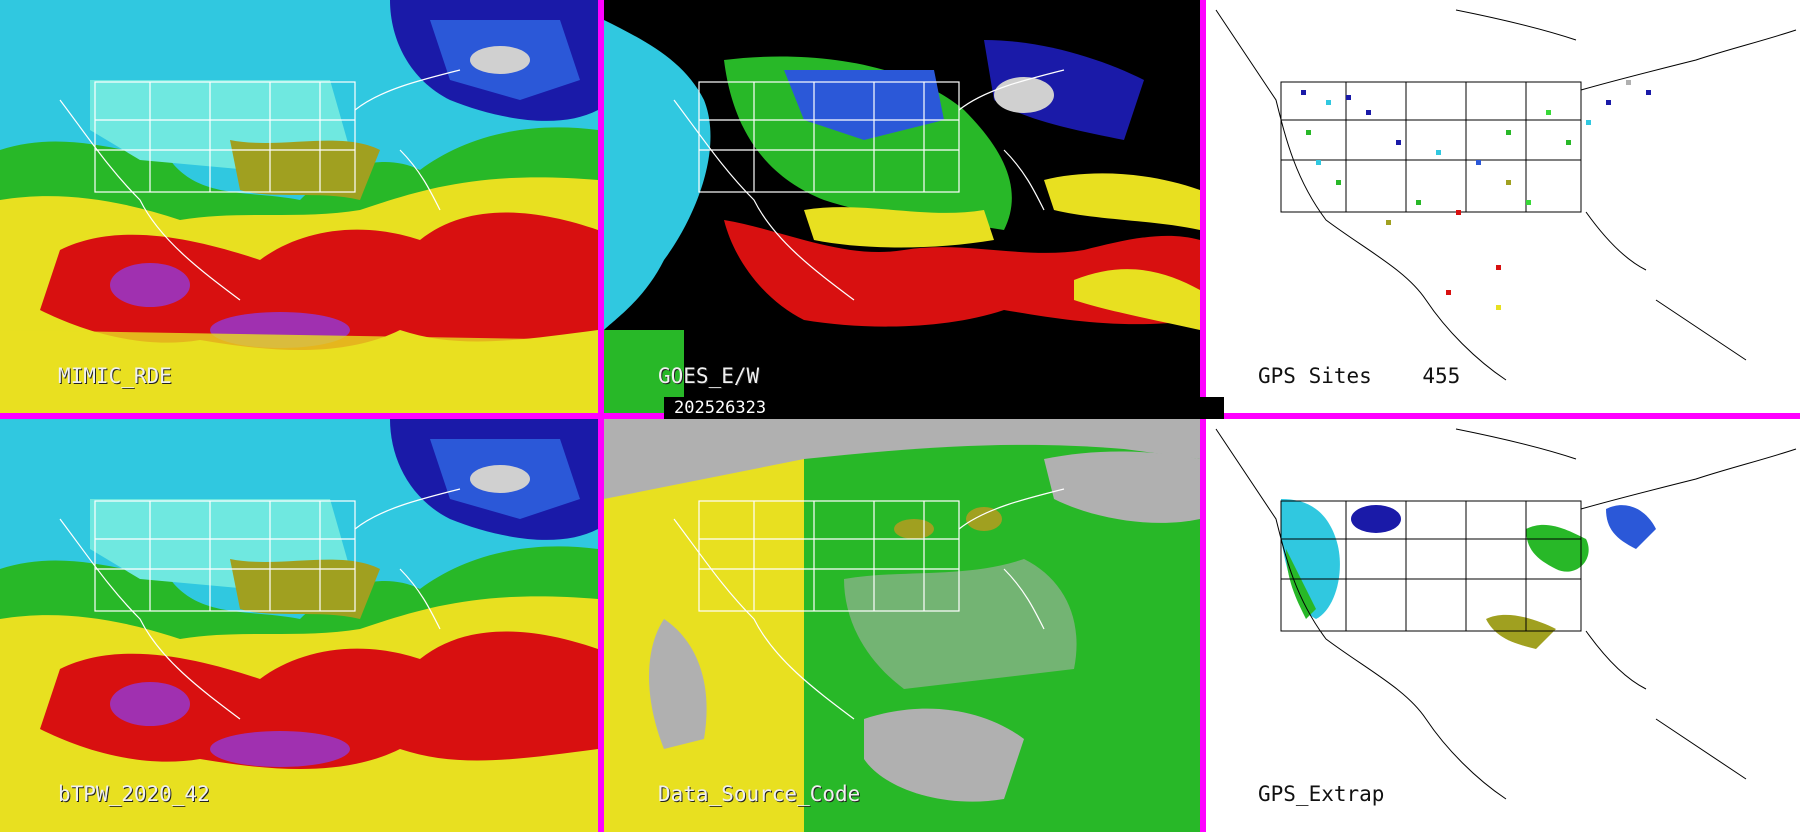  Describe the element at coordinates (115, 376) in the screenshot. I see `panel-label: MIMIC_RDE` at that location.